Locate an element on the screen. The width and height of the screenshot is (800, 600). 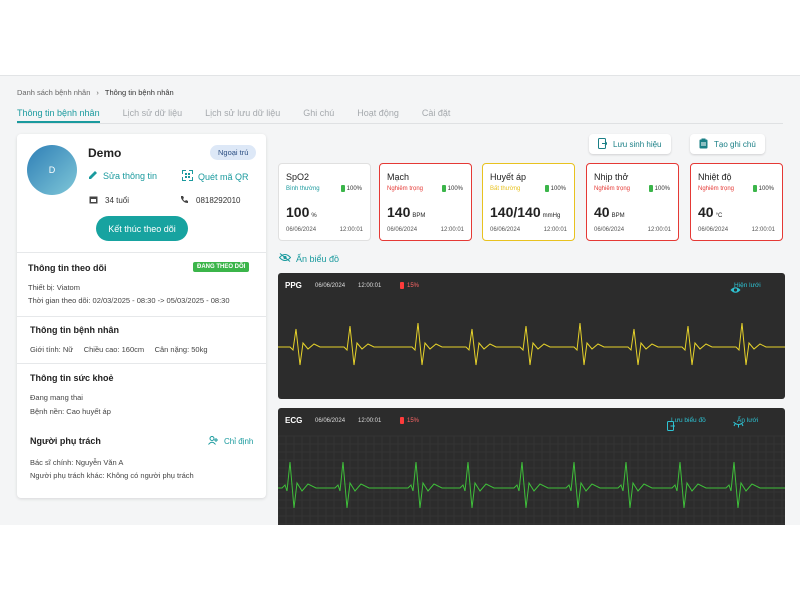
vital-status: Bình thường is located at coordinates (303, 189).